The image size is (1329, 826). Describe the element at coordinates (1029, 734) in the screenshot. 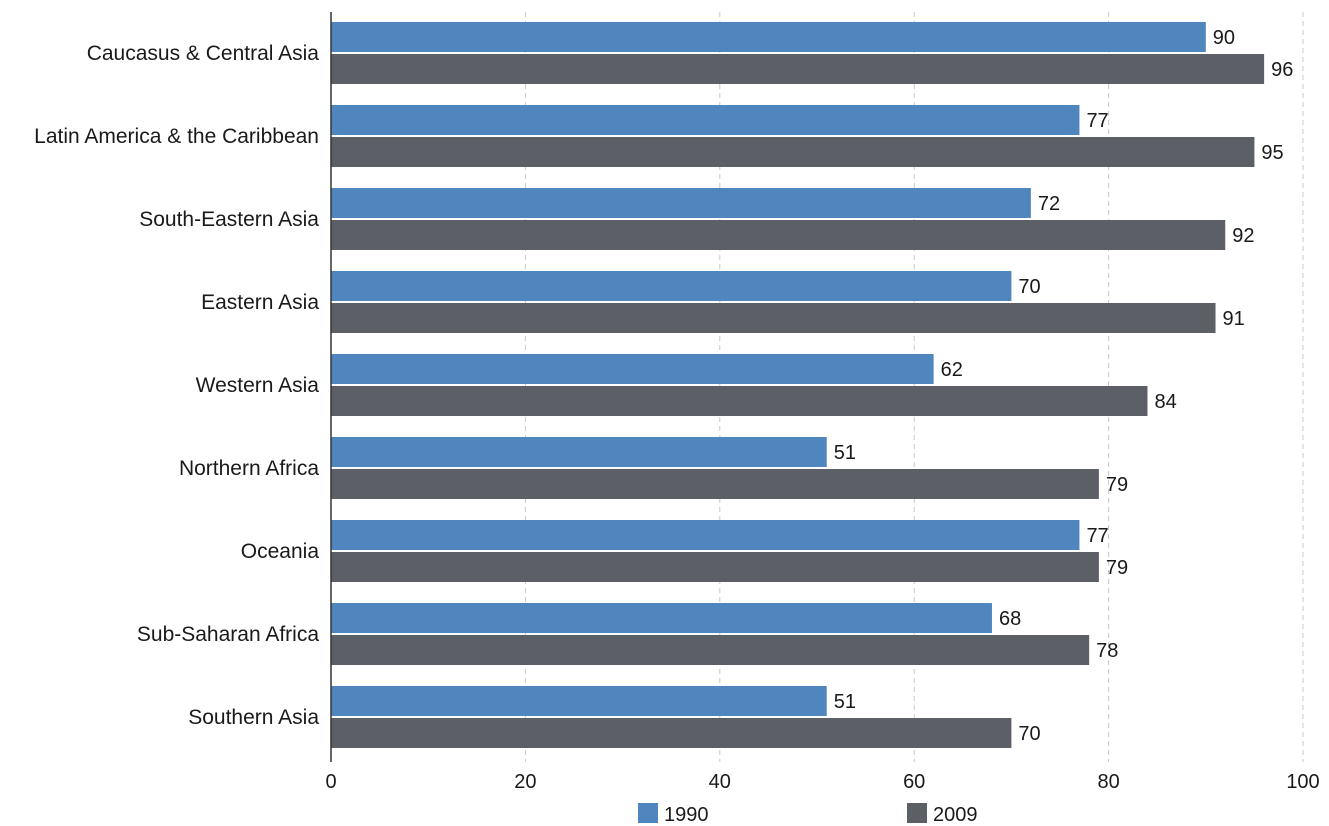

I see `value-label-2009-8: 70` at that location.